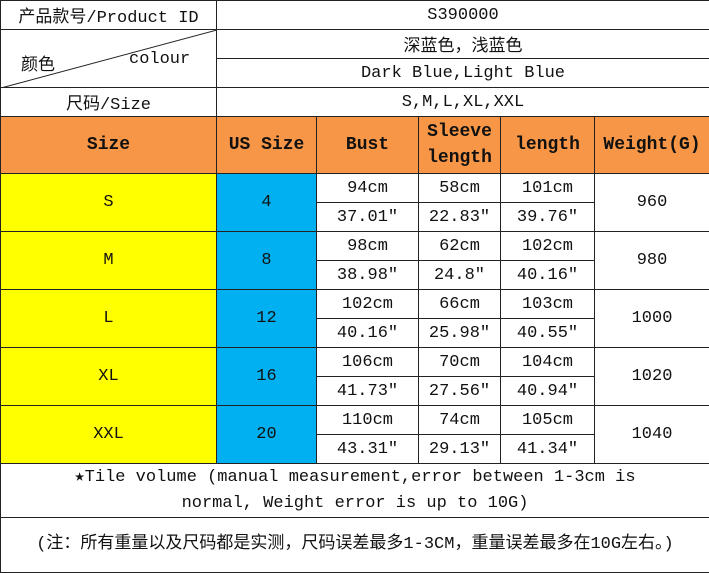 Image resolution: width=709 pixels, height=573 pixels. What do you see at coordinates (547, 420) in the screenshot?
I see `length-cm-cell: 105cm` at bounding box center [547, 420].